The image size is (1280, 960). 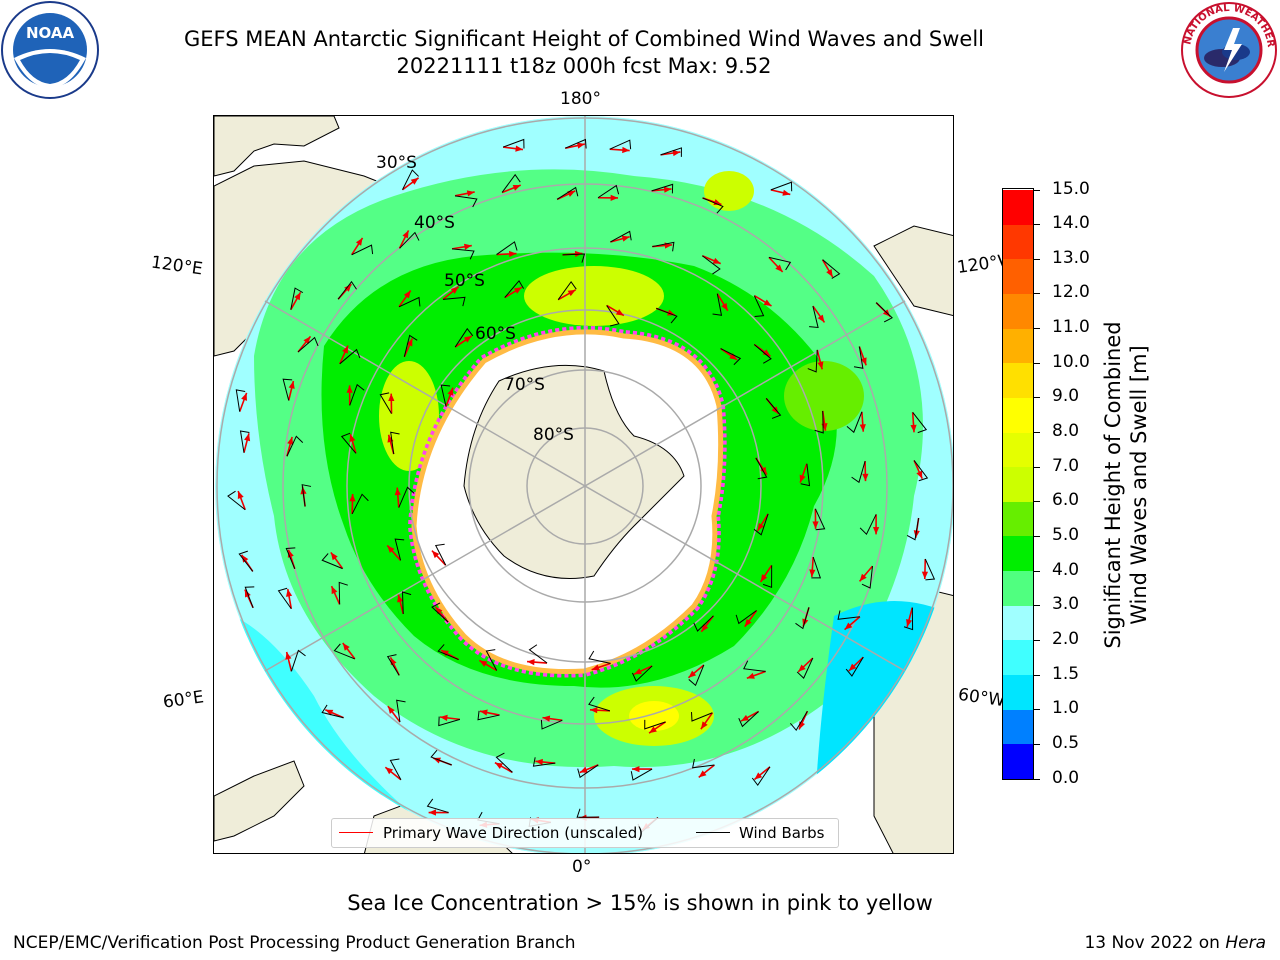 I want to click on footer-host: Hera, so click(x=1245, y=943).